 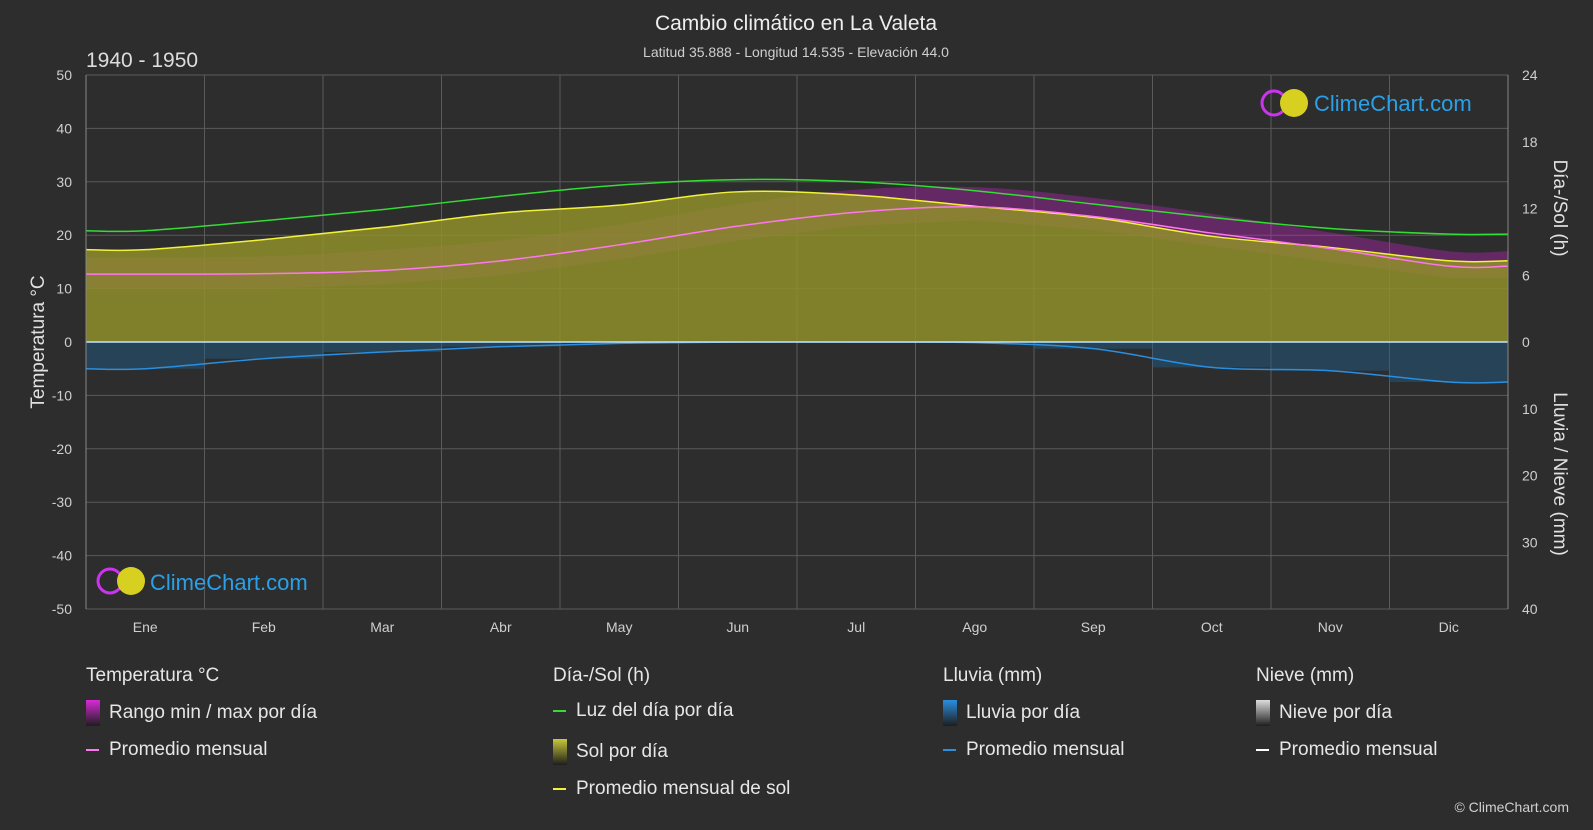 What do you see at coordinates (1530, 542) in the screenshot?
I see `right-bottom-tick-label: 30` at bounding box center [1530, 542].